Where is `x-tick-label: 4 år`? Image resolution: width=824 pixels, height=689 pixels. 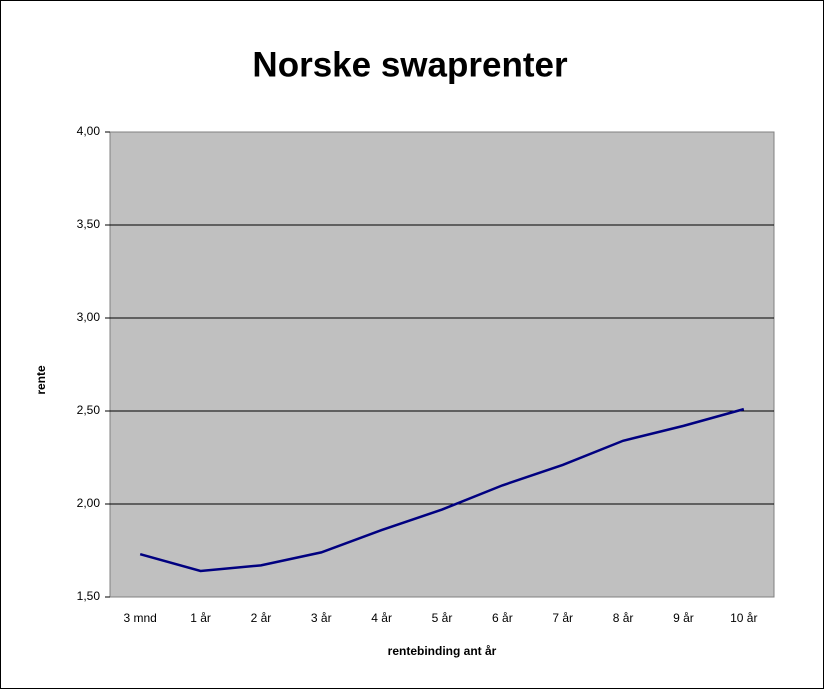
x-tick-label: 4 år is located at coordinates (381, 618).